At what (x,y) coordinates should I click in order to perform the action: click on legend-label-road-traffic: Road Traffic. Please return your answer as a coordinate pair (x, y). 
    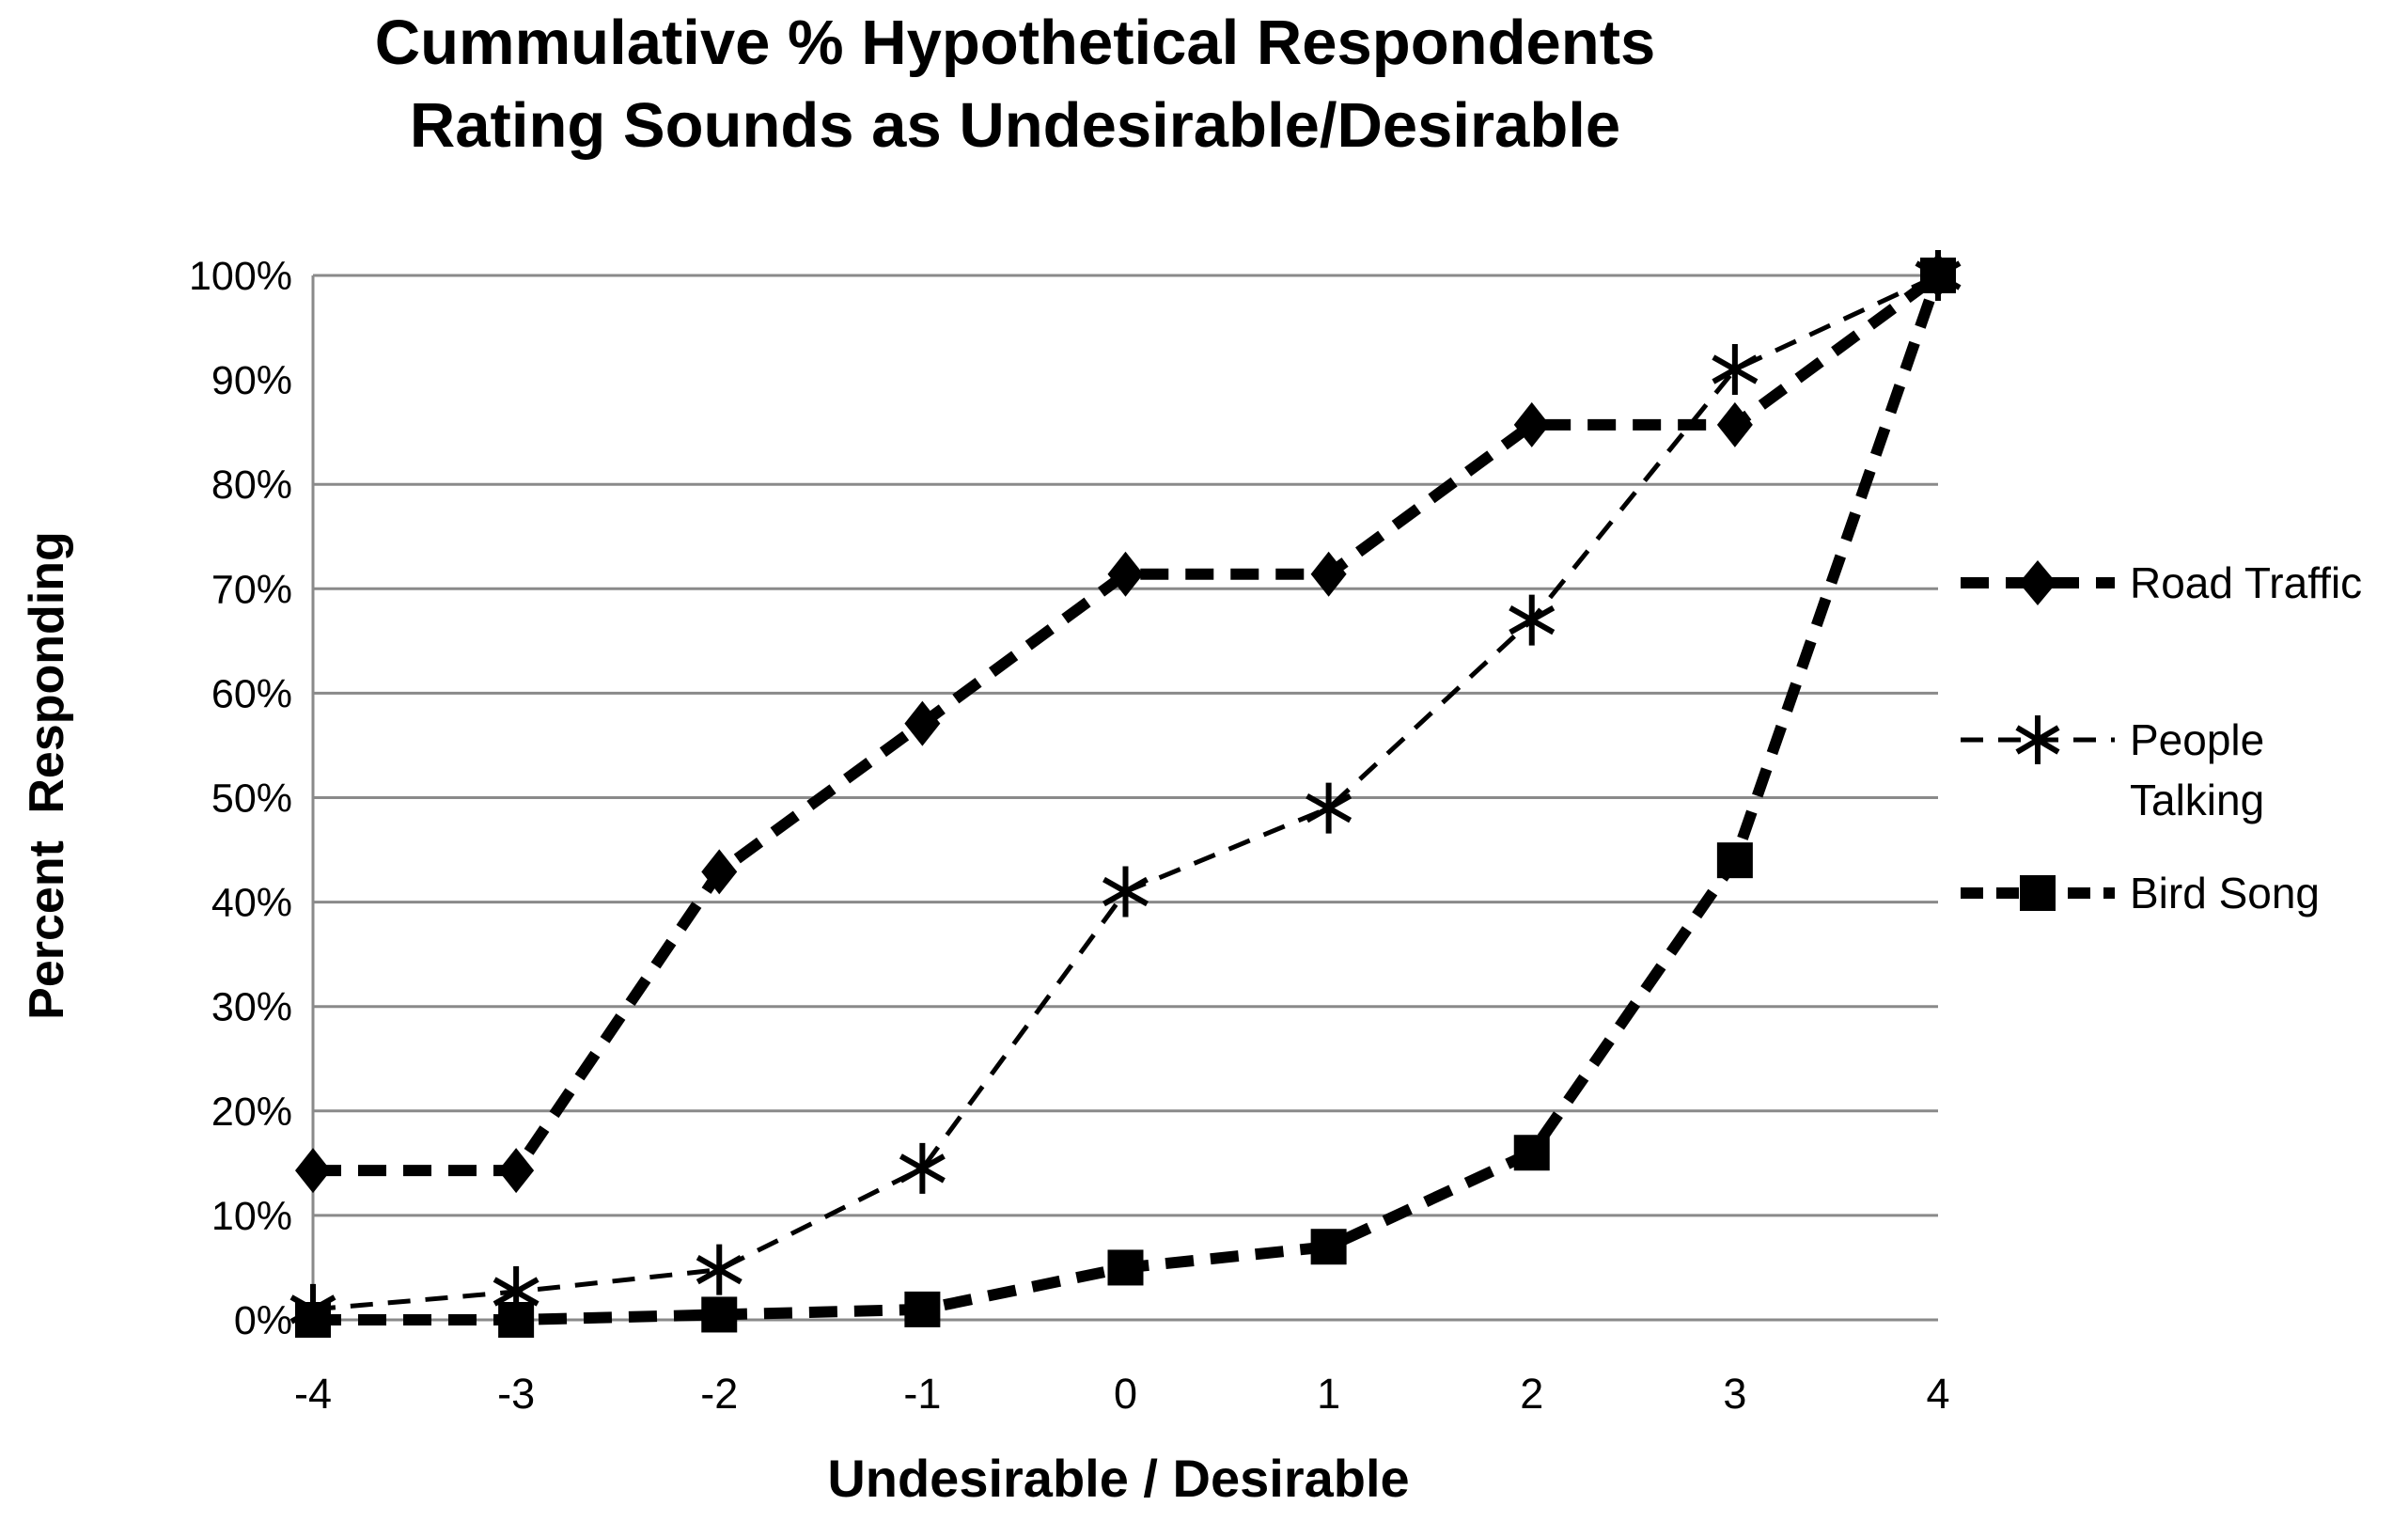
    Looking at the image, I should click on (2246, 582).